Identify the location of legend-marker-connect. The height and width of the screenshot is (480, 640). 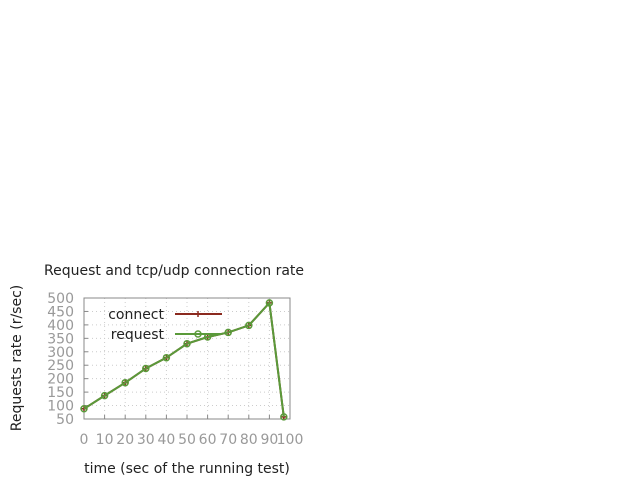
(198, 314).